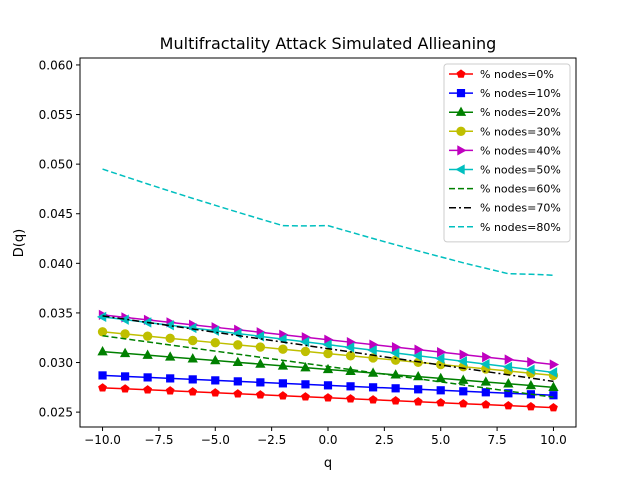 The image size is (640, 480). I want to click on y-tick-label: 0.025, so click(56, 413).